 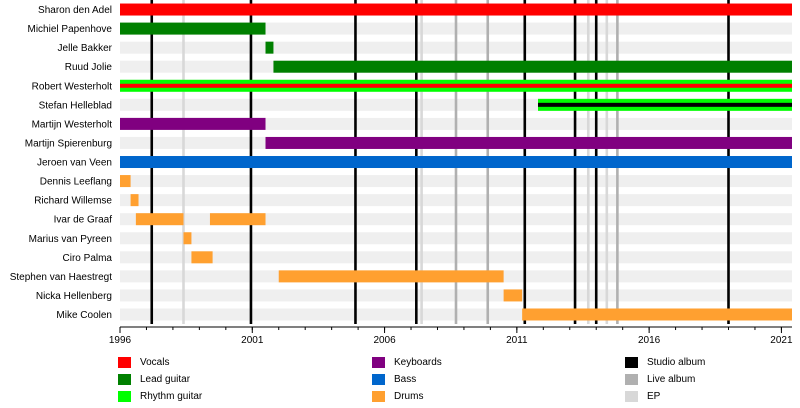 What do you see at coordinates (85, 48) in the screenshot?
I see `member-name: Jelle Bakker` at bounding box center [85, 48].